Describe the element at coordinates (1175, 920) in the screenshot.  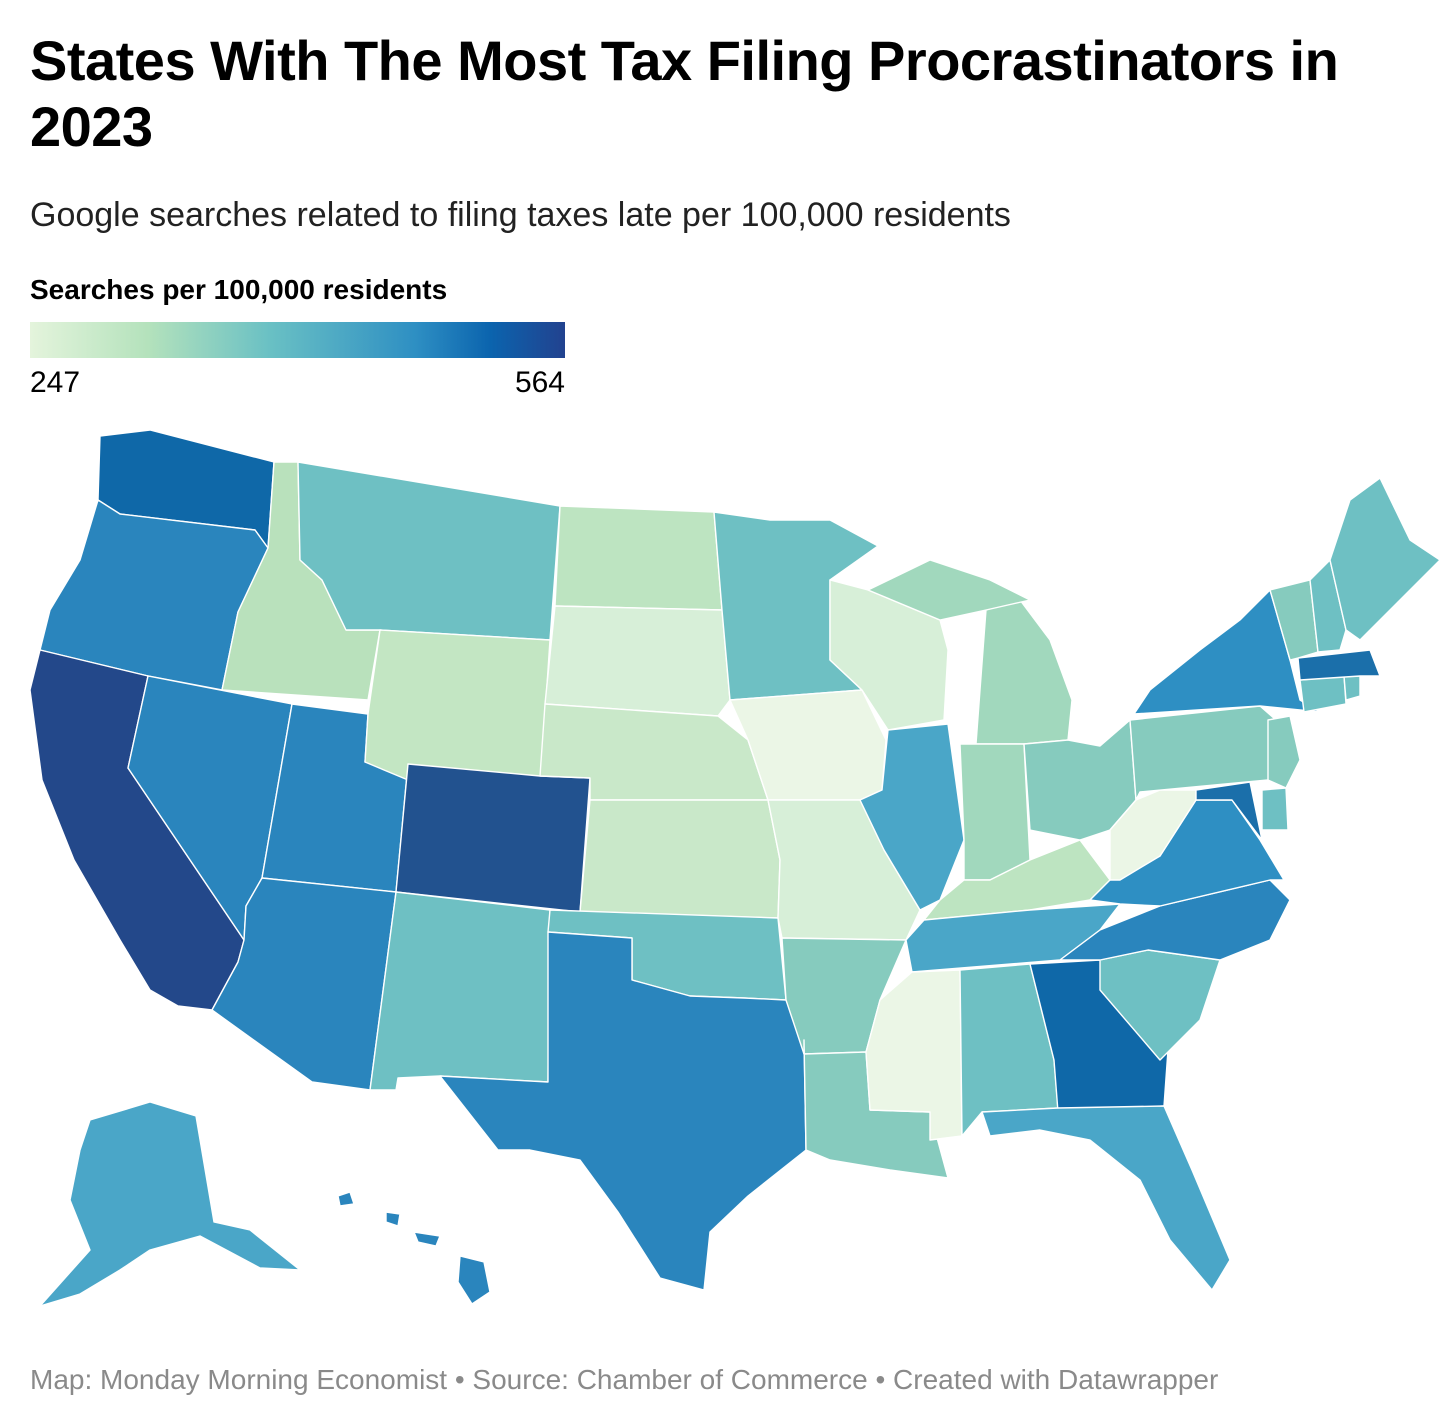
I see `state-north-carolina` at that location.